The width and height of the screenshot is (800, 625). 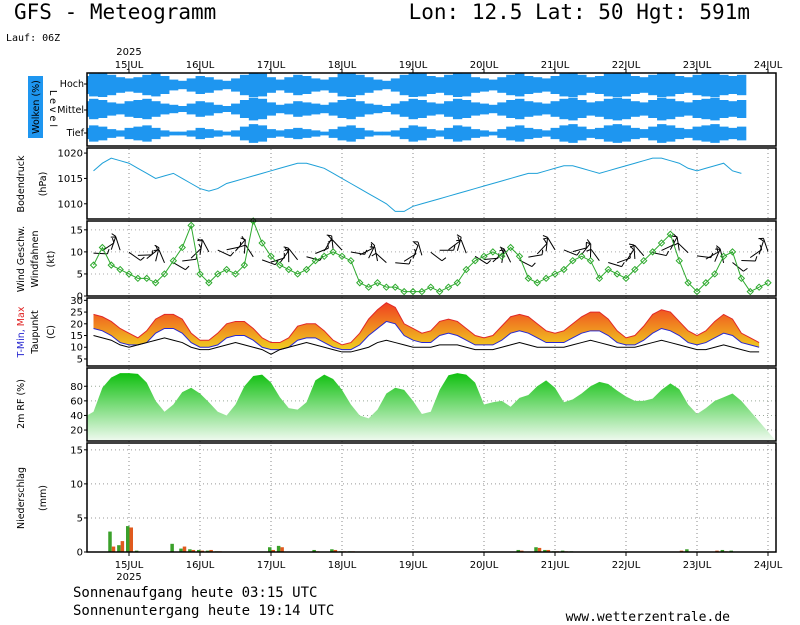 What do you see at coordinates (76, 401) in the screenshot?
I see `rh-tick-label: 60` at bounding box center [76, 401].